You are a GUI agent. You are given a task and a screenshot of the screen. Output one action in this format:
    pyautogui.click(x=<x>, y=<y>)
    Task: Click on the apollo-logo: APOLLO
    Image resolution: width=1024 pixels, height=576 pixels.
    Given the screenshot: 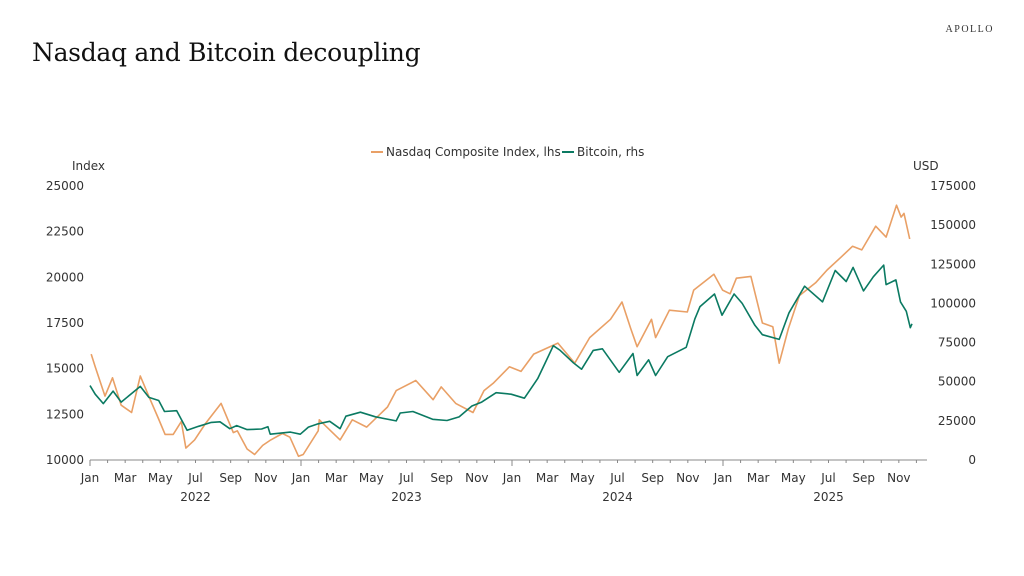 What is the action you would take?
    pyautogui.click(x=969, y=29)
    